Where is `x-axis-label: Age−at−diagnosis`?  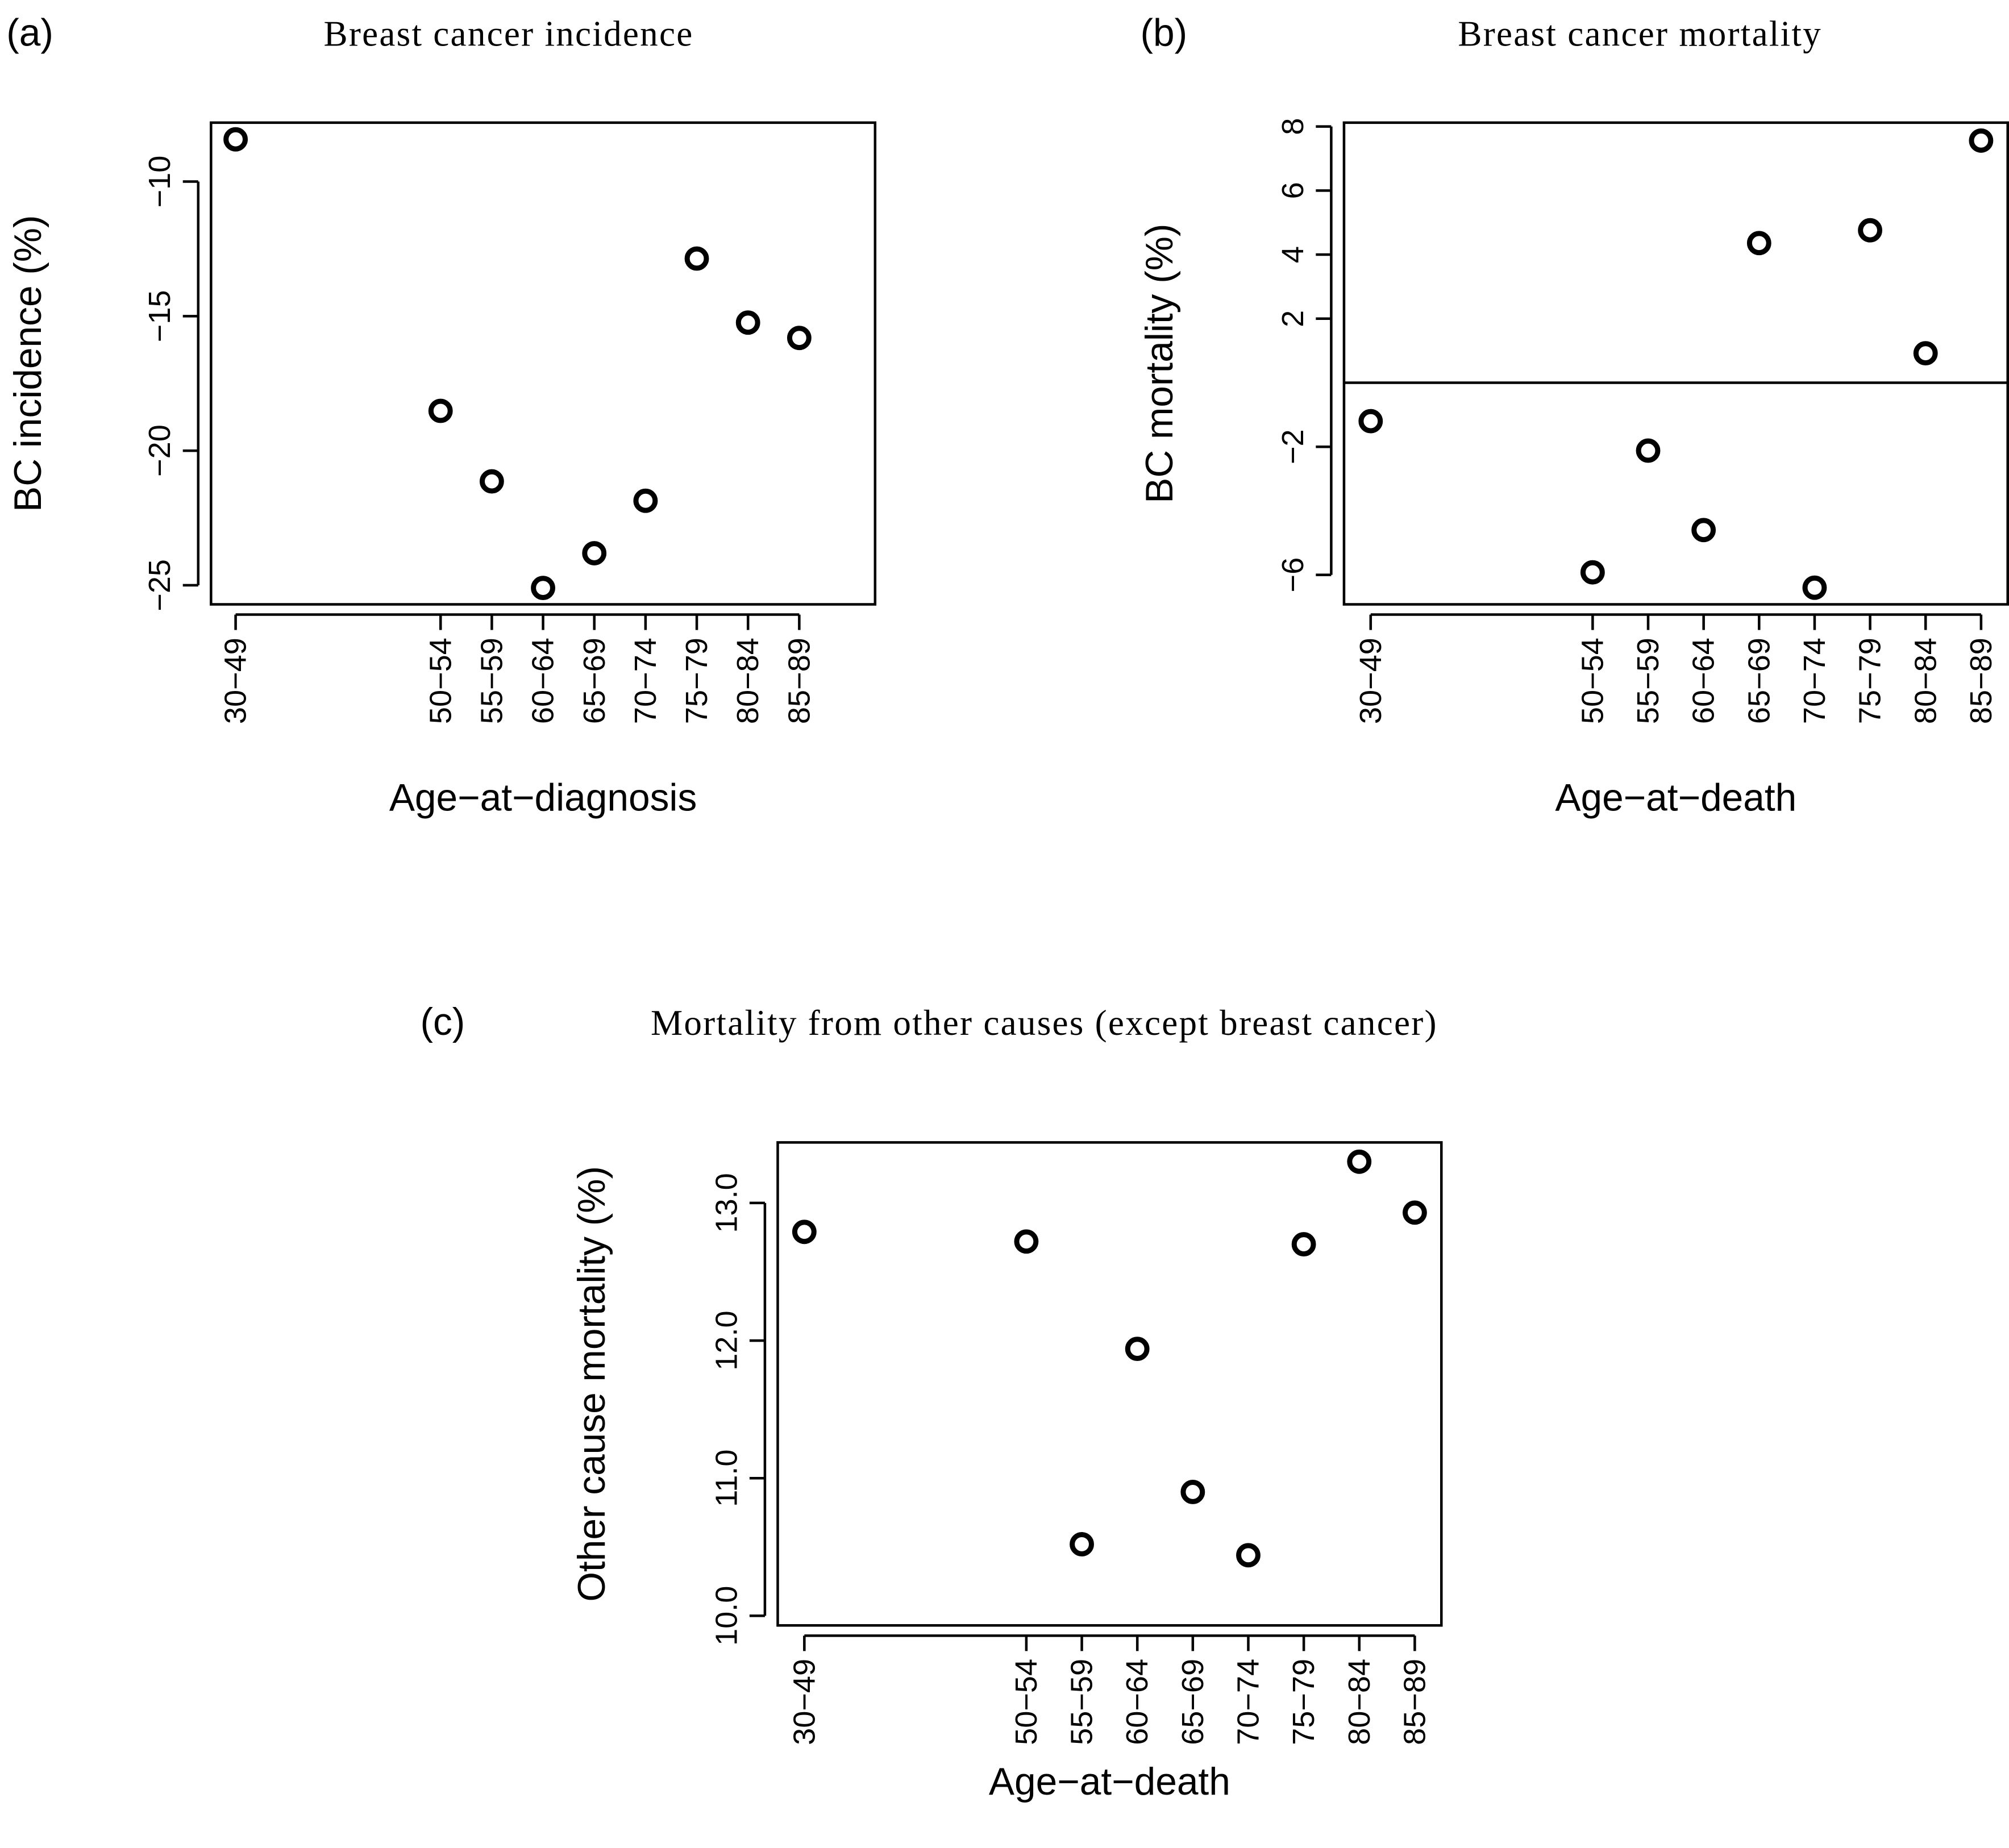
x-axis-label: Age−at−diagnosis is located at coordinates (543, 797).